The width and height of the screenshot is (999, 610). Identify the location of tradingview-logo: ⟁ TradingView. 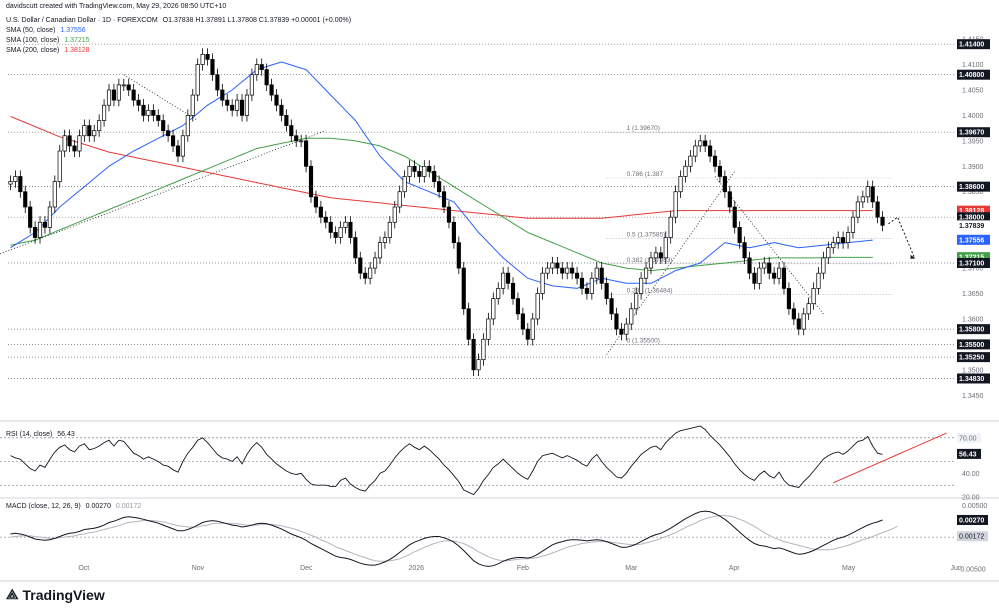
(55, 595).